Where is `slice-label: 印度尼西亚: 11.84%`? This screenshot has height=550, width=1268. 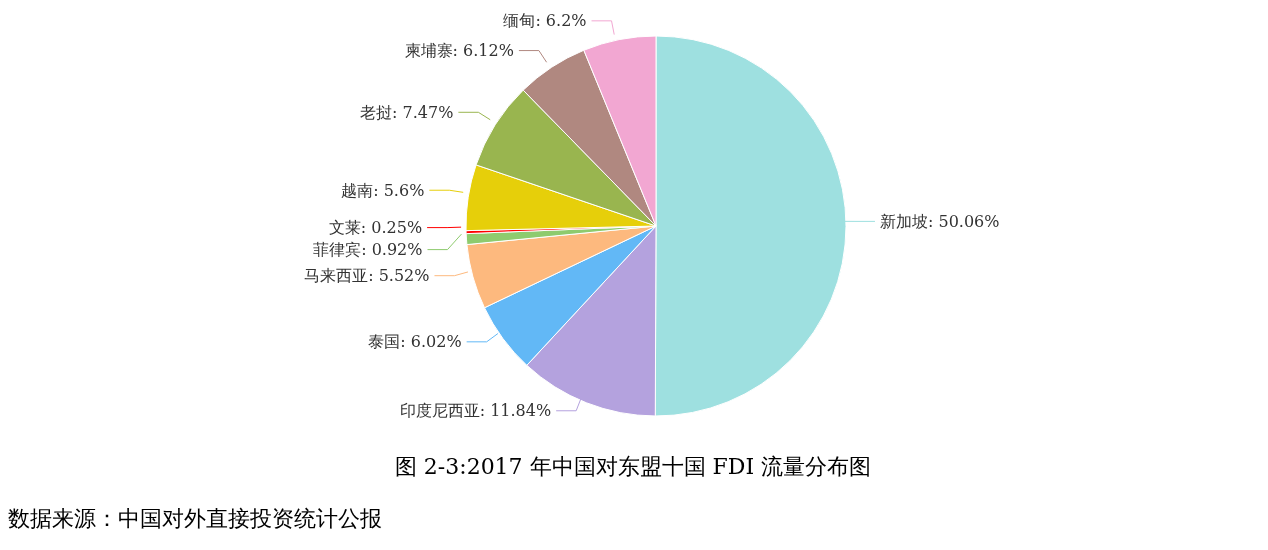
slice-label: 印度尼西亚: 11.84% is located at coordinates (475, 411).